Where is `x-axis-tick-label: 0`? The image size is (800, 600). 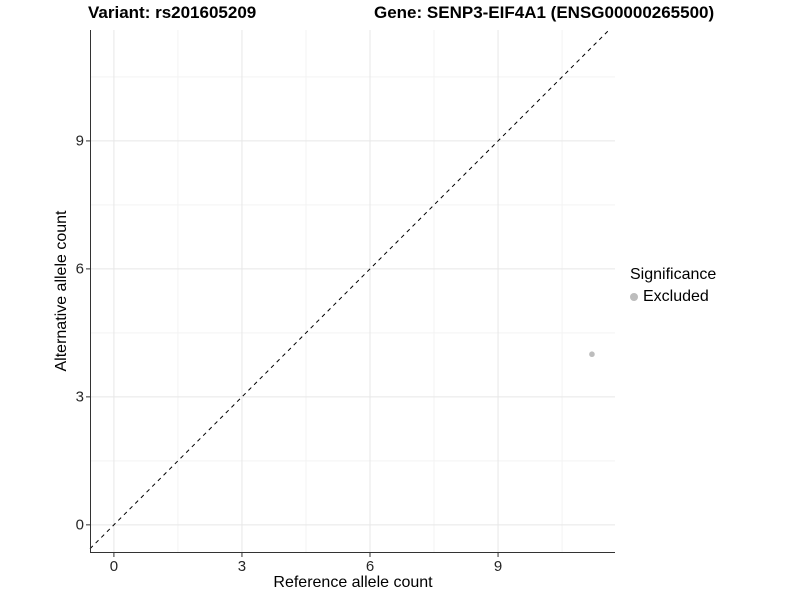 x-axis-tick-label: 0 is located at coordinates (114, 566).